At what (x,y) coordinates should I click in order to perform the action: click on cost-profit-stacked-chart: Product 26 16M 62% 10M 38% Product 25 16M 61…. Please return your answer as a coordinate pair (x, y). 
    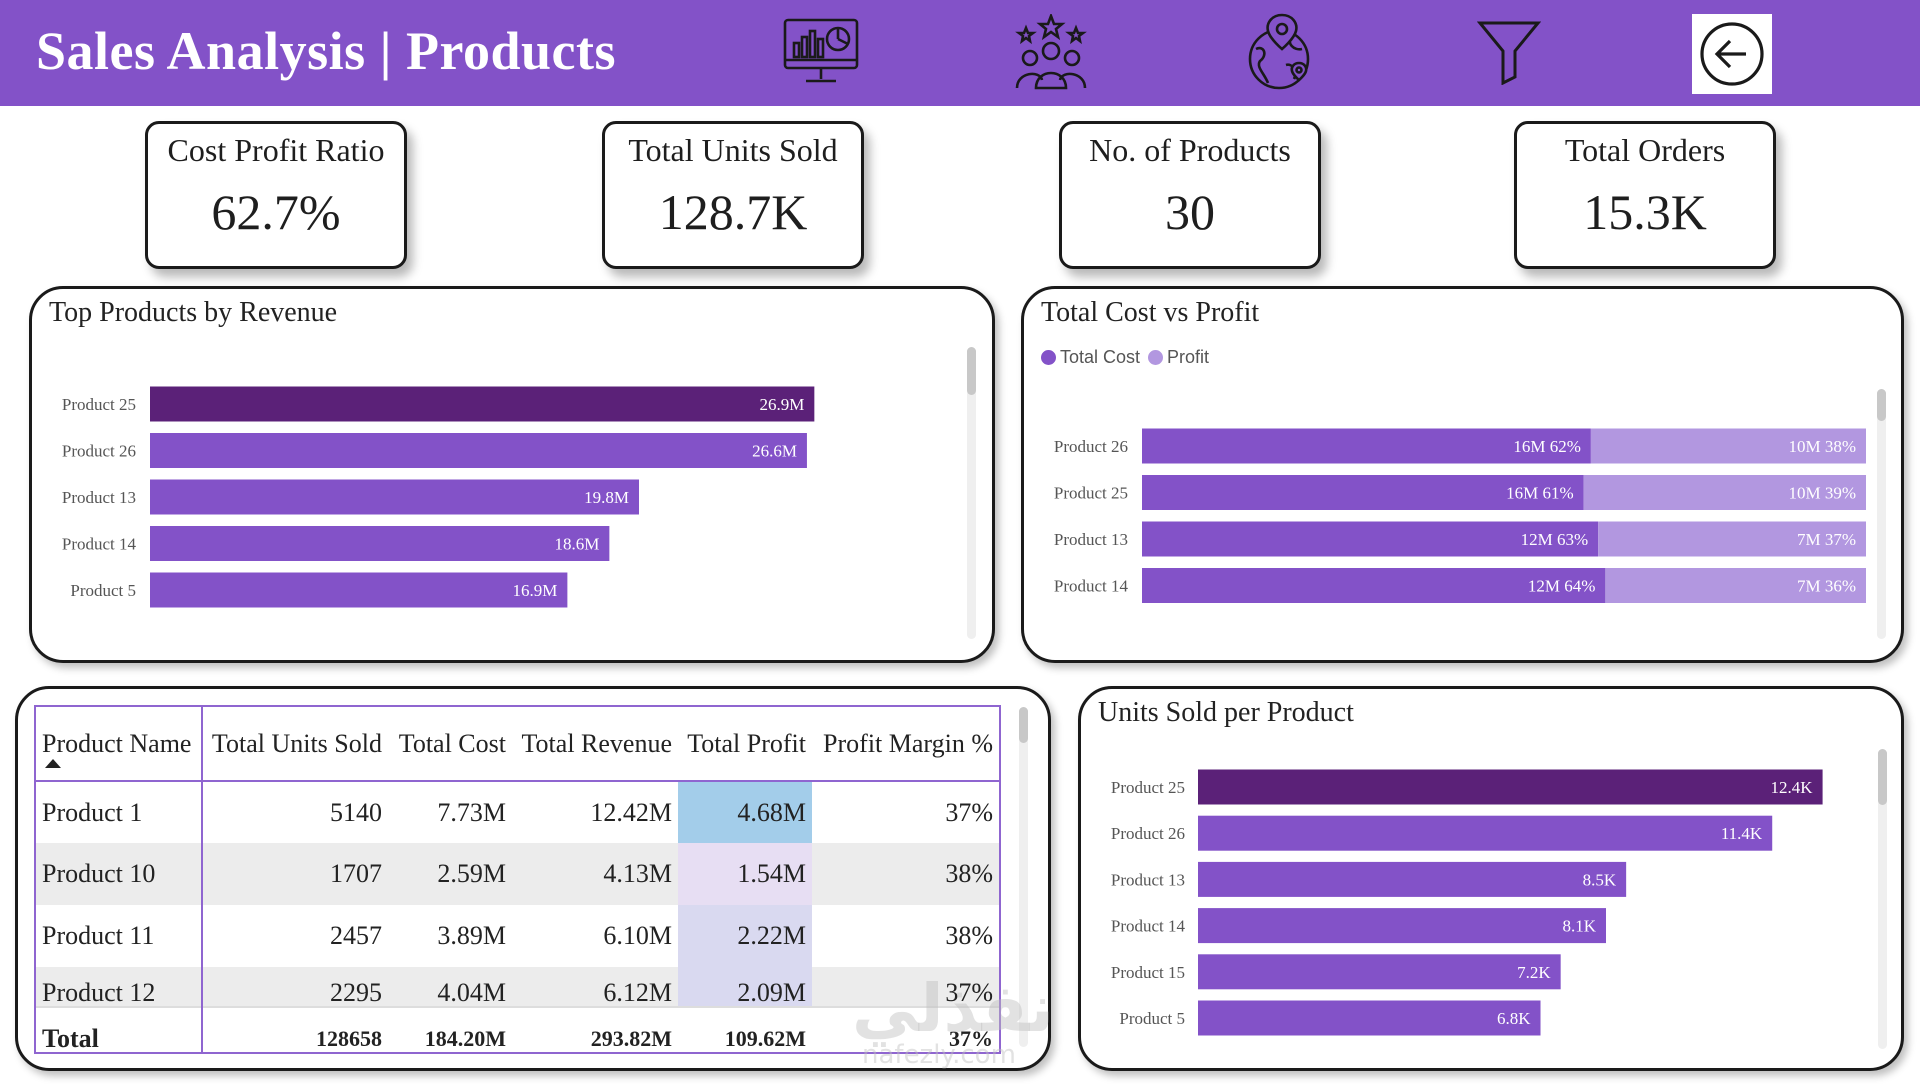
    Looking at the image, I should click on (1460, 515).